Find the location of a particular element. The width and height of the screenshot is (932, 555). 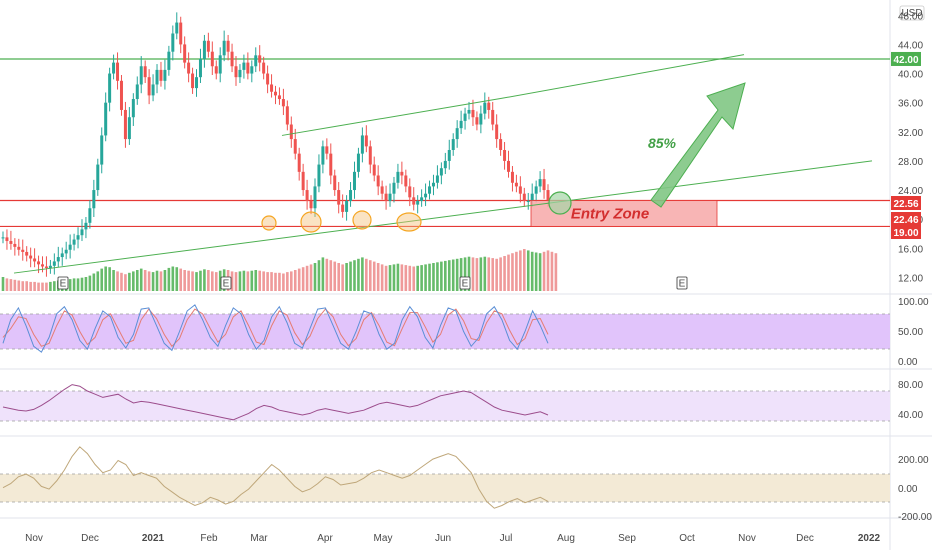

stoch-band is located at coordinates (445, 331).